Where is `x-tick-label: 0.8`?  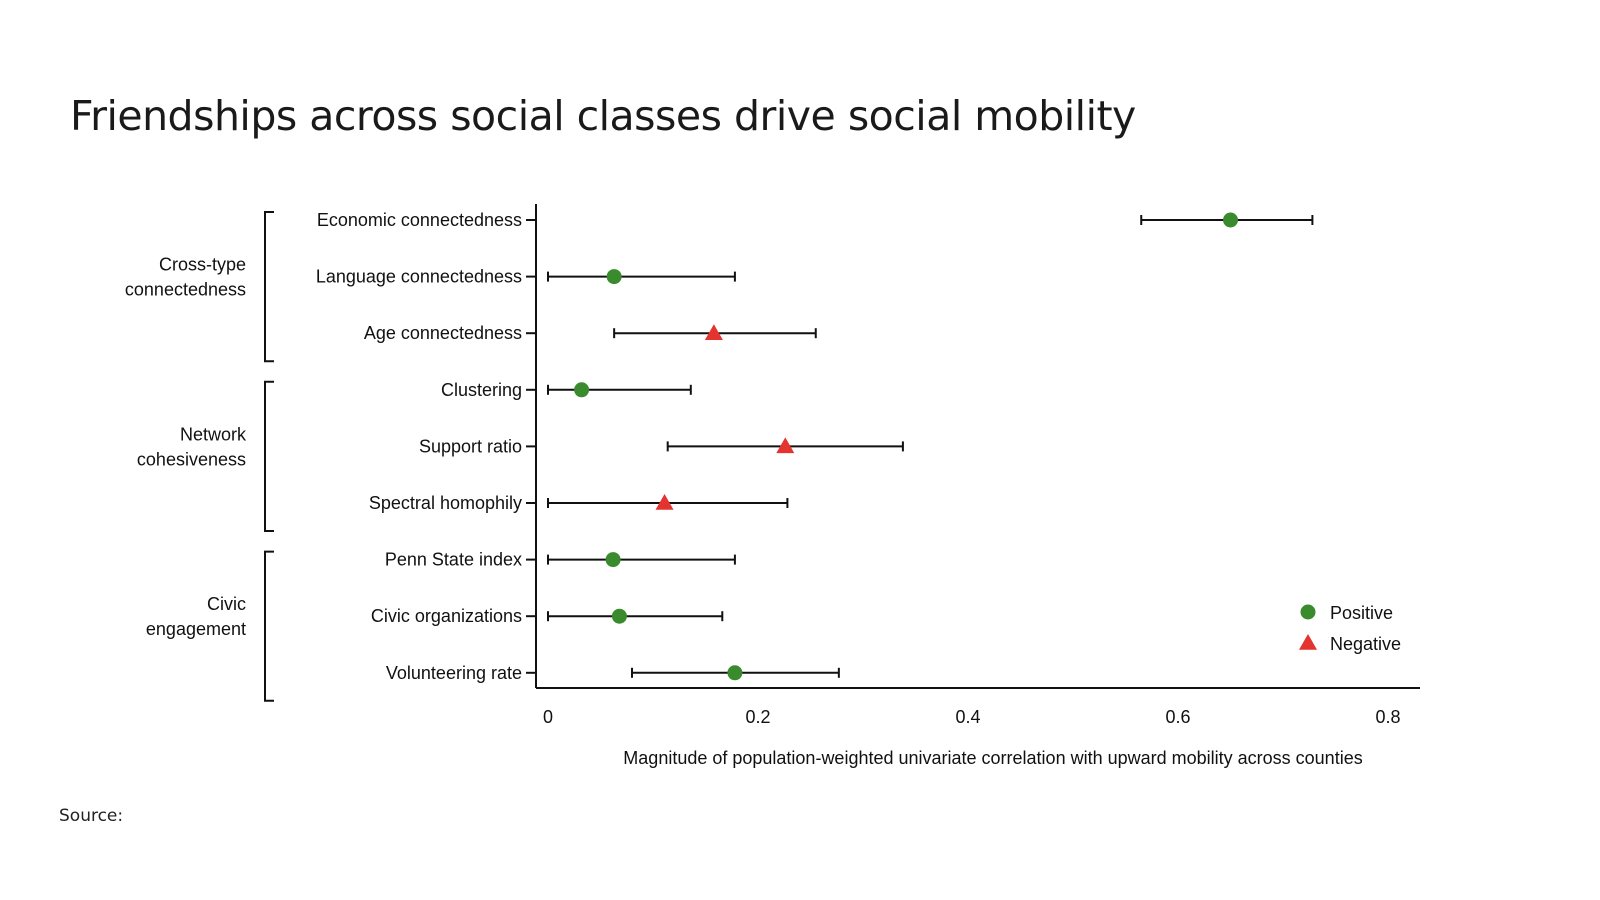
x-tick-label: 0.8 is located at coordinates (1387, 717).